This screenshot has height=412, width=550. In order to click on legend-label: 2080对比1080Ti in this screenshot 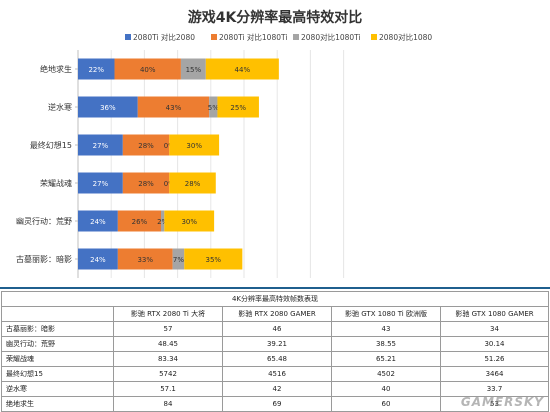, I will do `click(331, 37)`.